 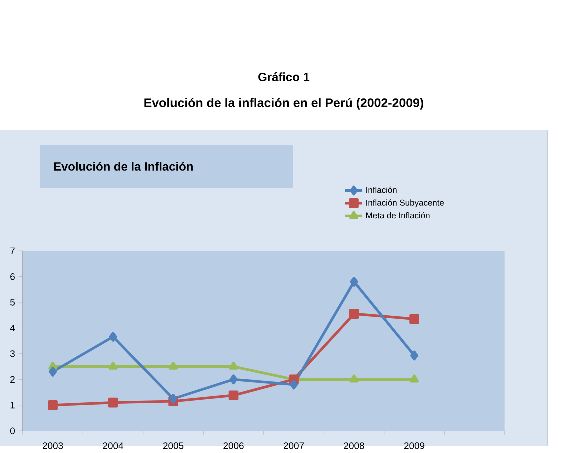 What do you see at coordinates (13, 328) in the screenshot?
I see `y-tick-label: 4` at bounding box center [13, 328].